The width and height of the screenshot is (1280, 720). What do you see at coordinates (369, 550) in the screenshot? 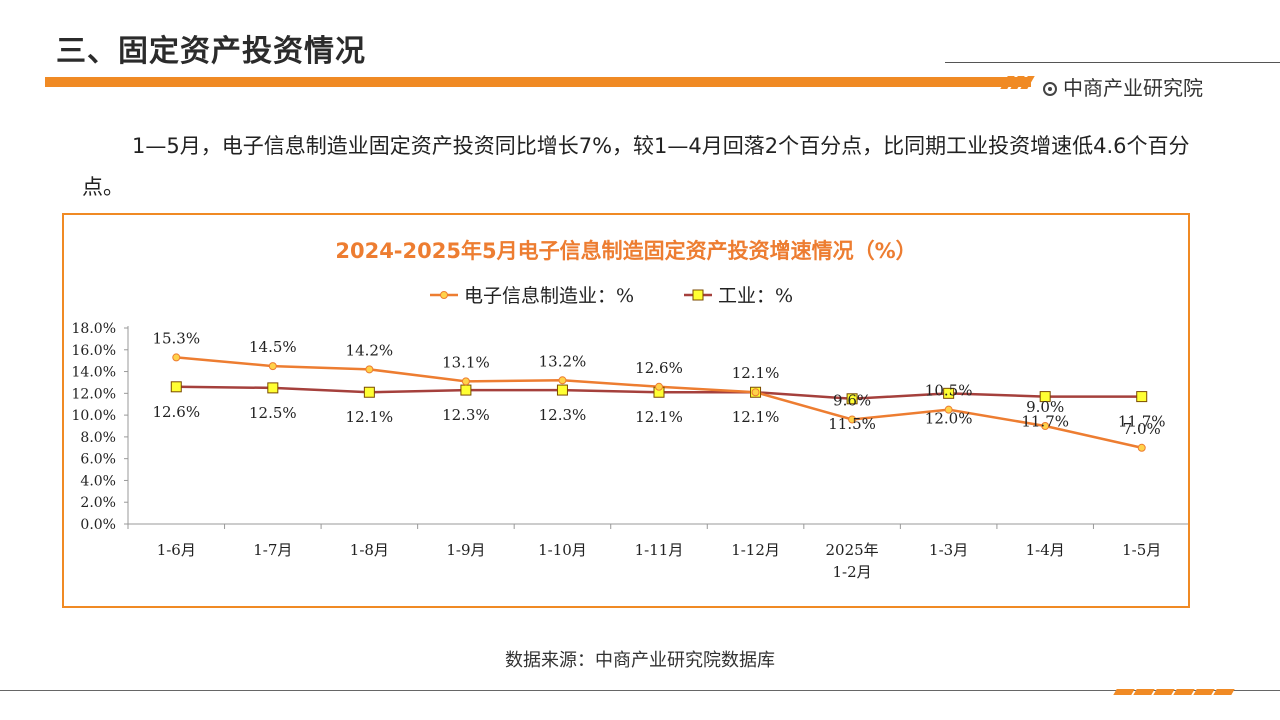
I see `x-tick-label: 1-8月` at bounding box center [369, 550].